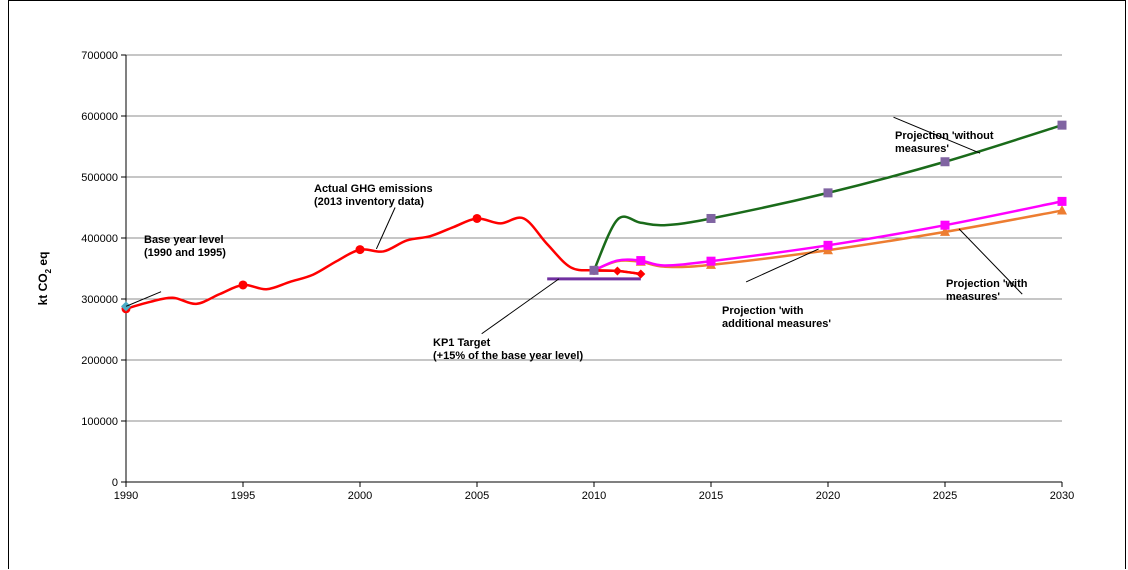 The height and width of the screenshot is (570, 1128). I want to click on annotation-with: measures', so click(973, 297).